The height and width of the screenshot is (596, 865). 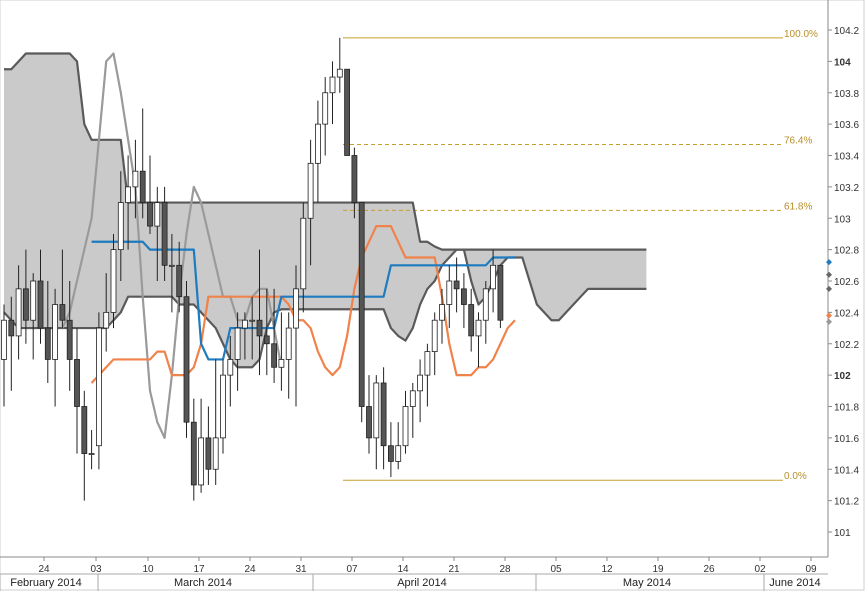 I want to click on y-tick-label: 103.2, so click(x=846, y=188).